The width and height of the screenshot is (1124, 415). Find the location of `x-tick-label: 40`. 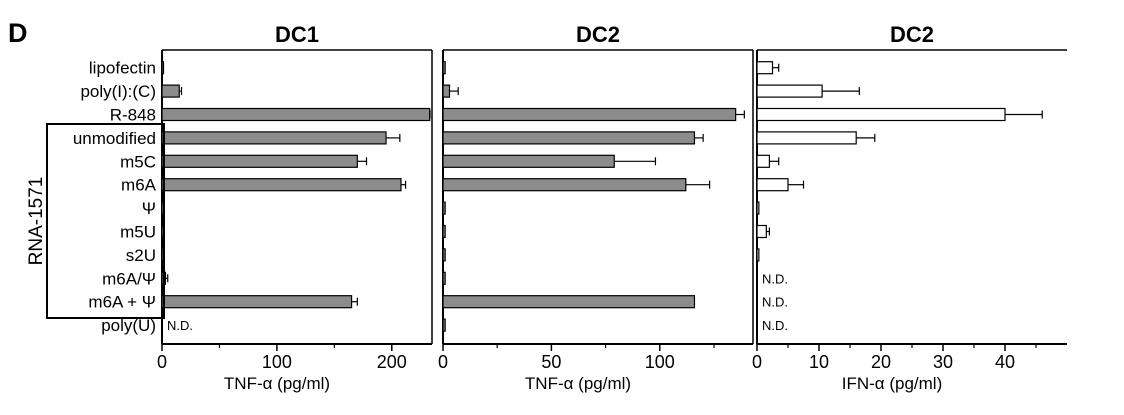

x-tick-label: 40 is located at coordinates (1005, 362).